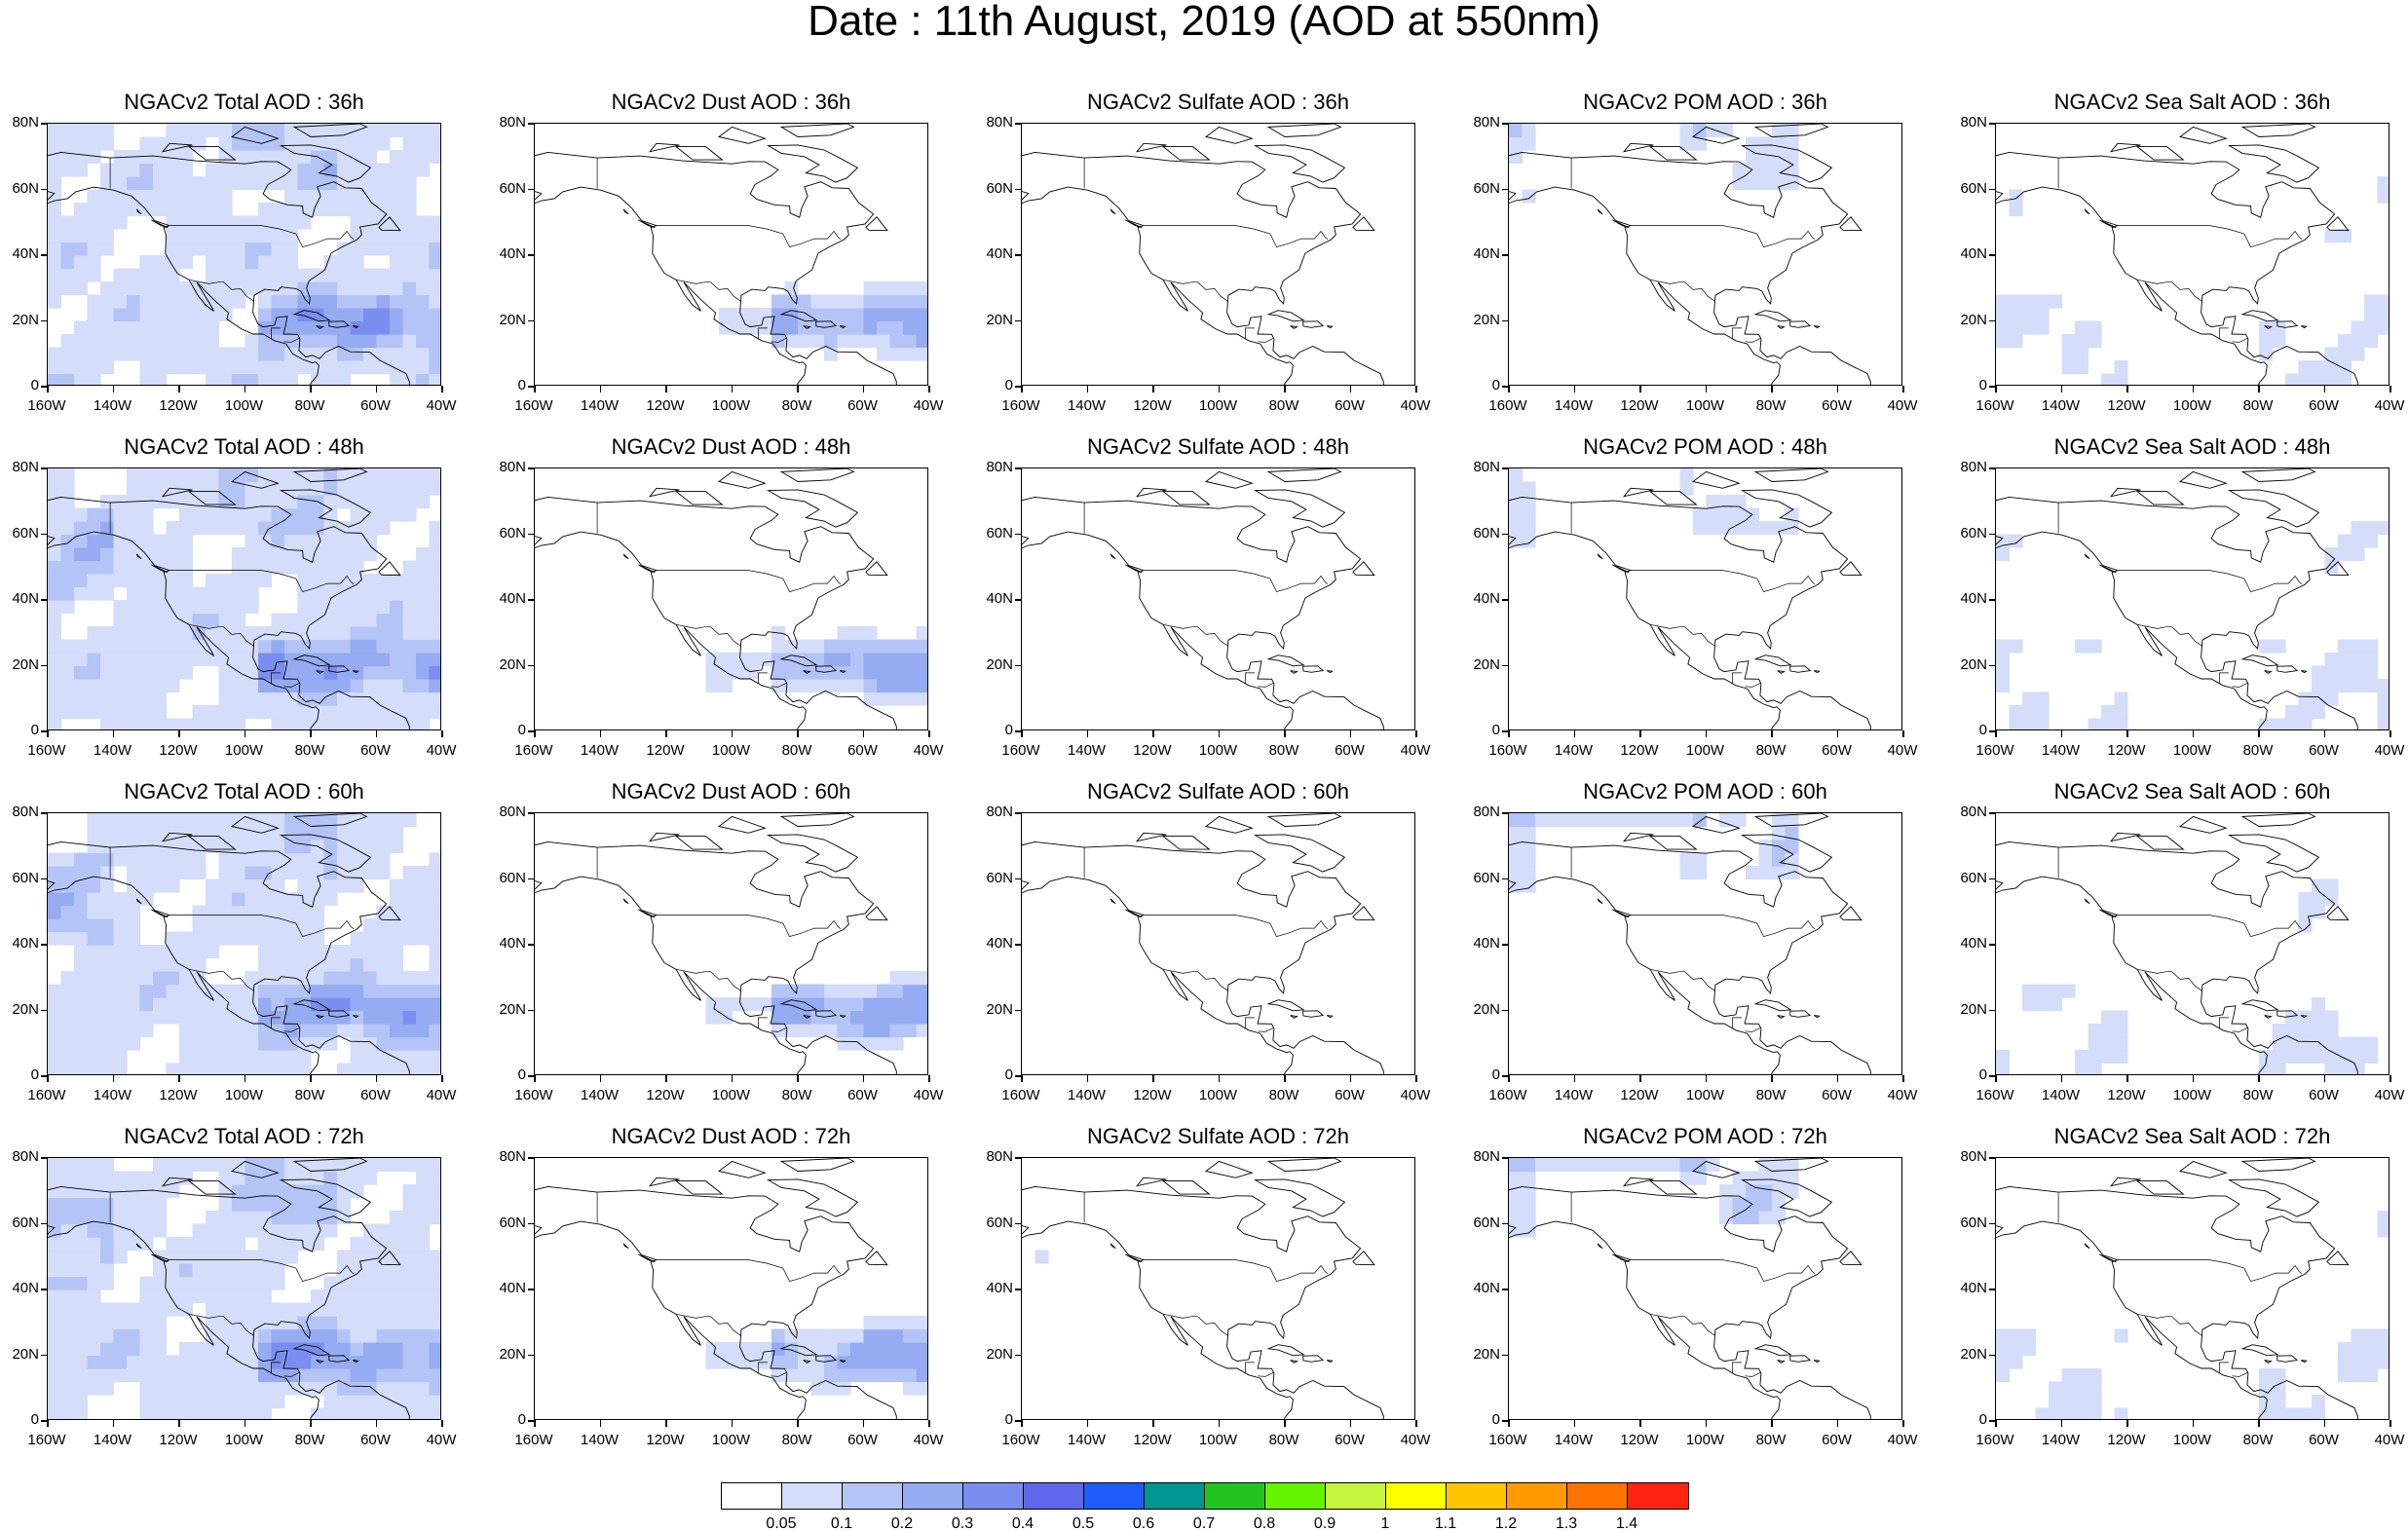 Image resolution: width=2408 pixels, height=1532 pixels. I want to click on lon-tick-label: 140W, so click(600, 750).